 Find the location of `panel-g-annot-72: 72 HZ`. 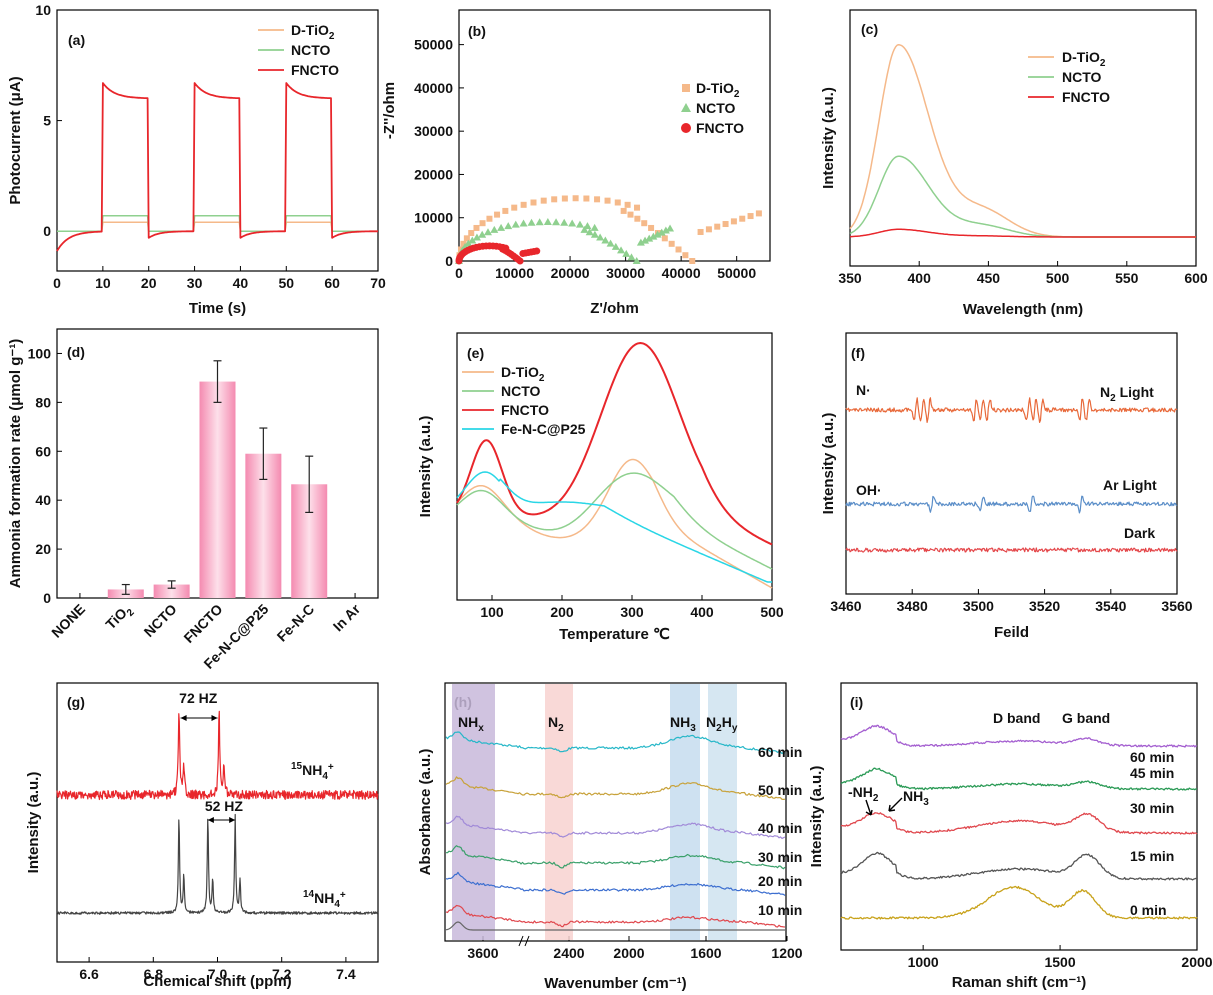

panel-g-annot-72: 72 HZ is located at coordinates (198, 698).